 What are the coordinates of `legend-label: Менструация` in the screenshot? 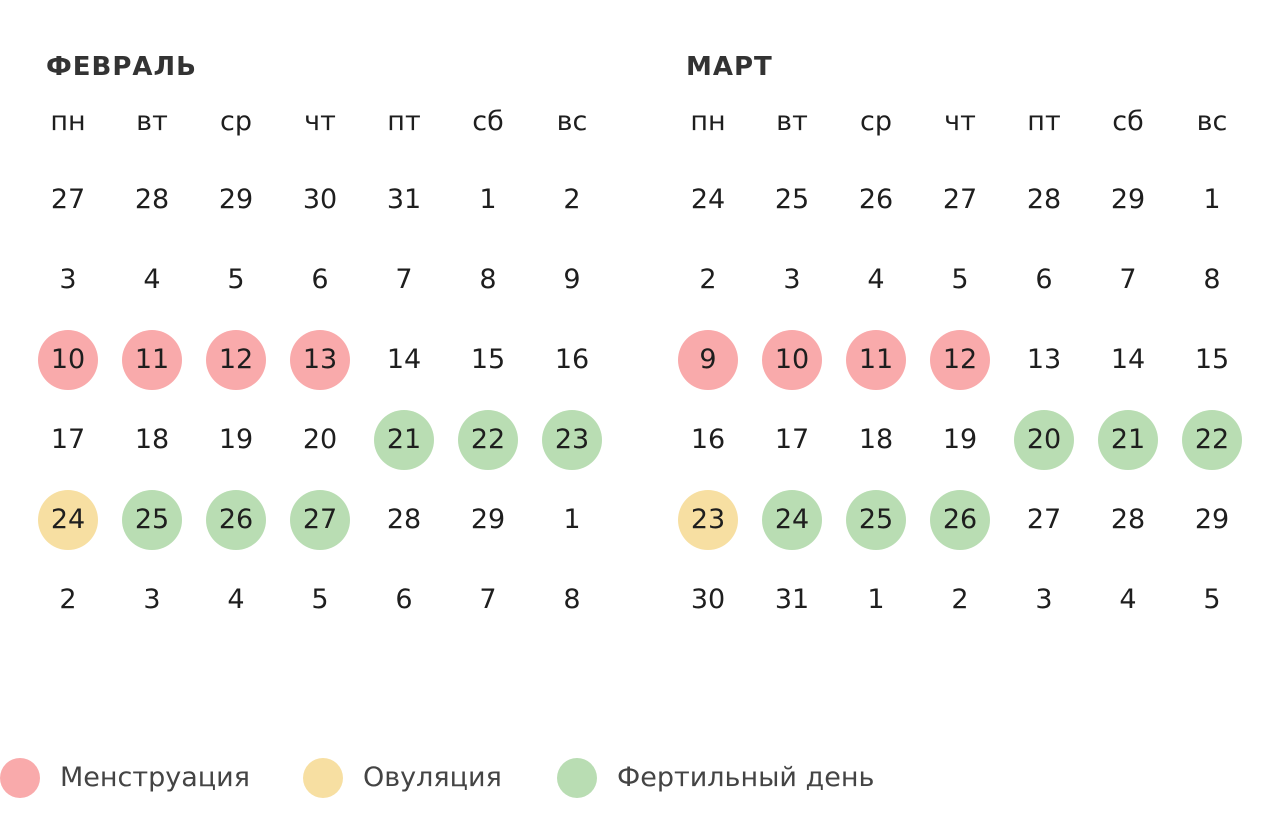 It's located at (155, 777).